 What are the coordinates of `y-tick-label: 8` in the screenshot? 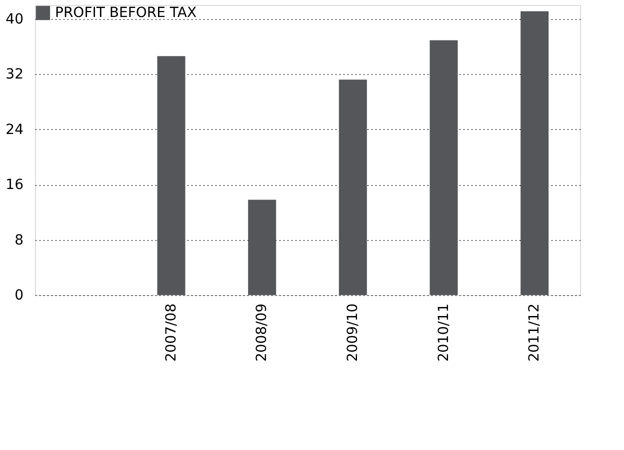 It's located at (19, 240).